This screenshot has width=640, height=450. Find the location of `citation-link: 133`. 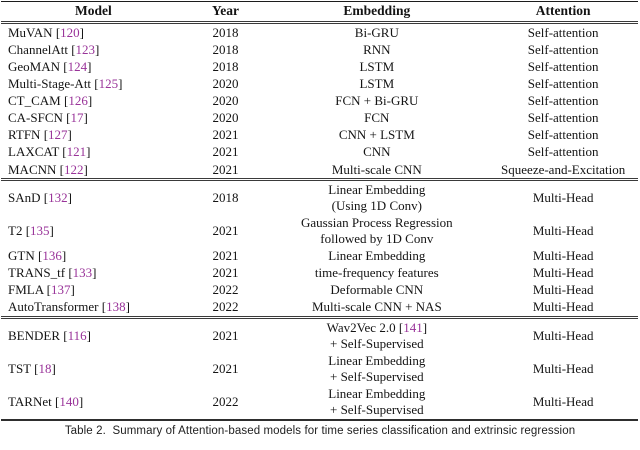

citation-link: 133 is located at coordinates (82, 273).